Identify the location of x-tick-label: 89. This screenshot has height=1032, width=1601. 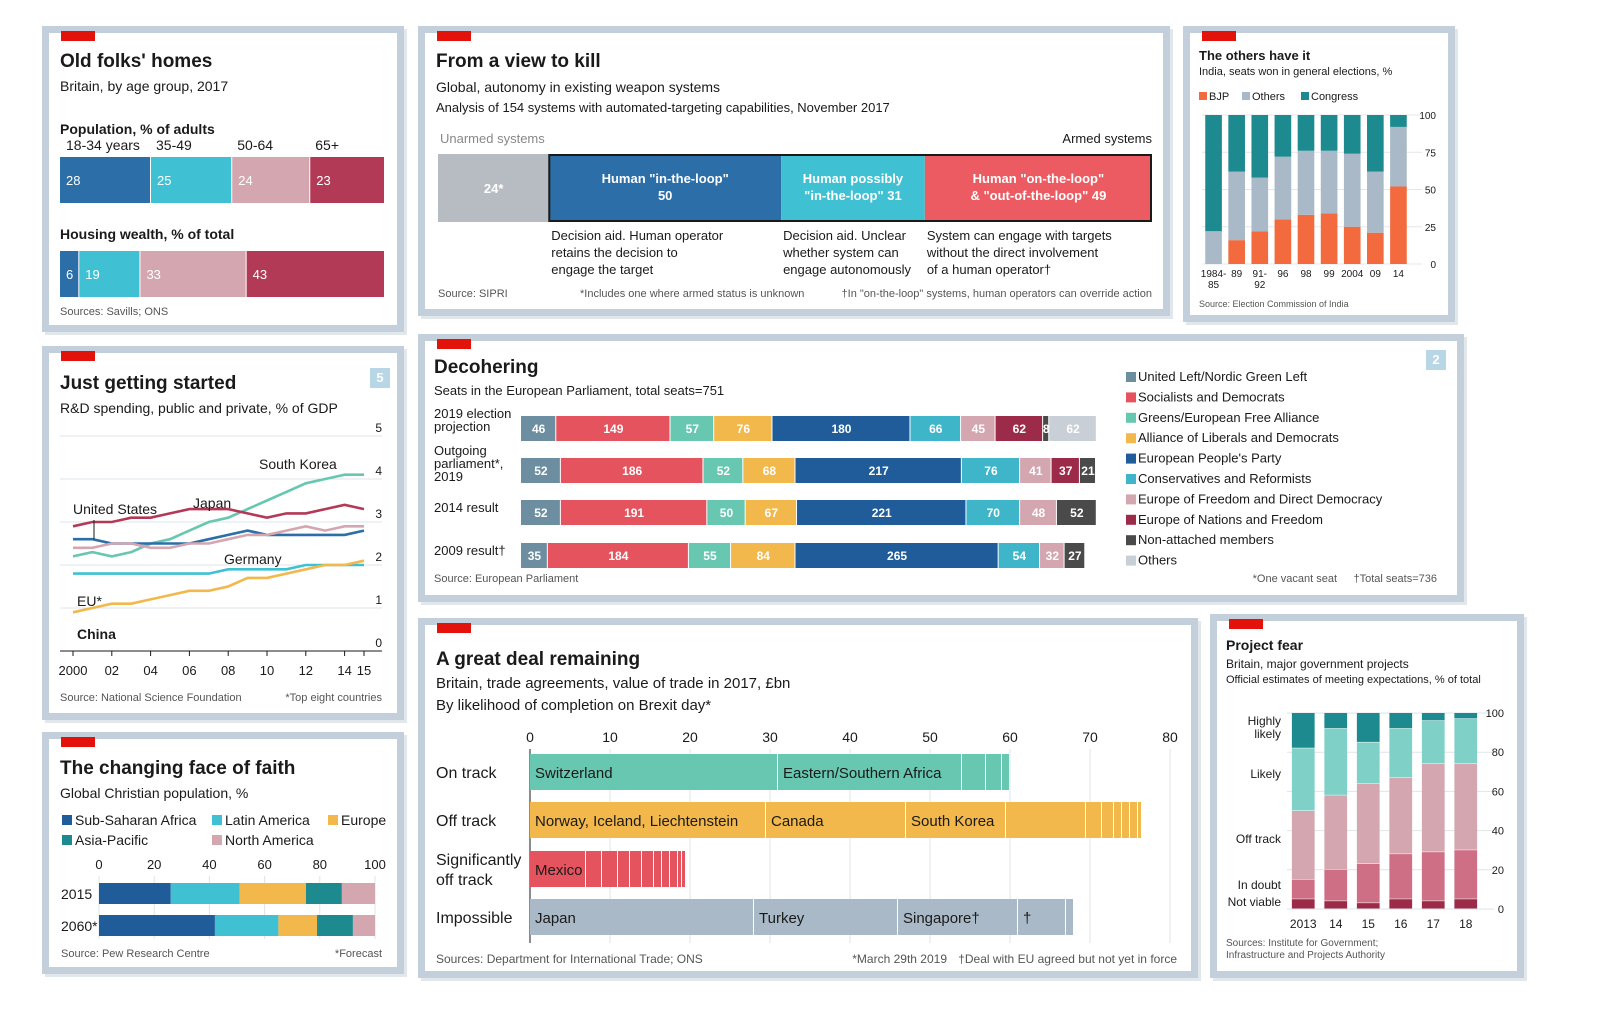
(1237, 274).